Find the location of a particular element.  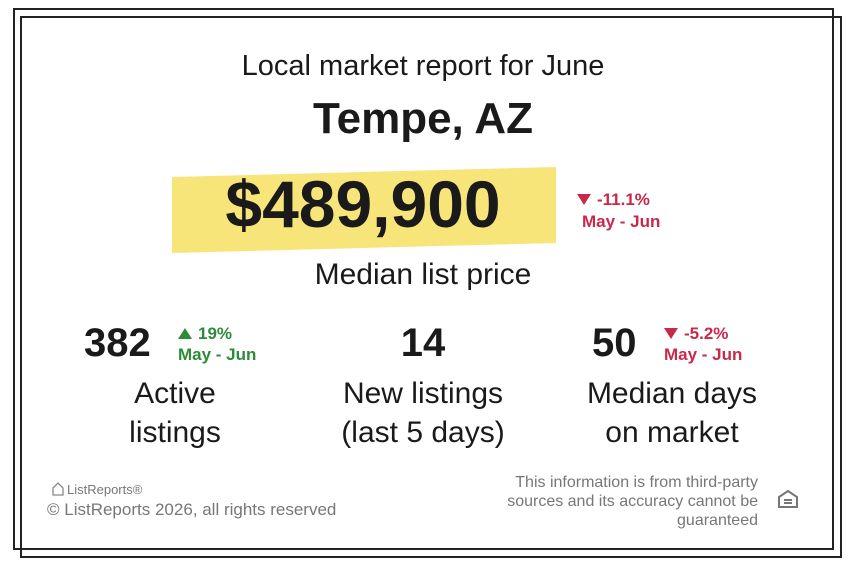

label-line: New listings is located at coordinates (423, 393).